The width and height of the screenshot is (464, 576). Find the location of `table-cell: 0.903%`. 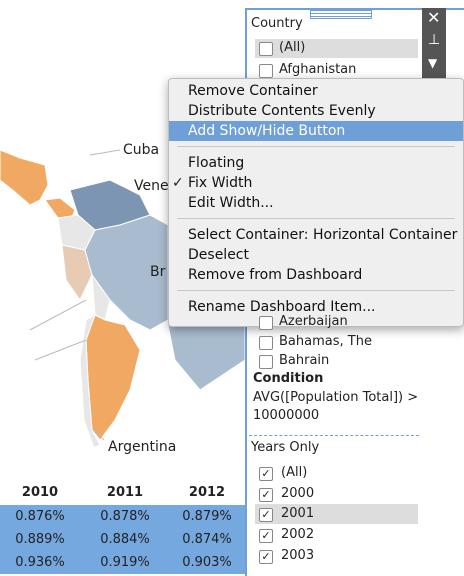

table-cell: 0.903% is located at coordinates (207, 562).